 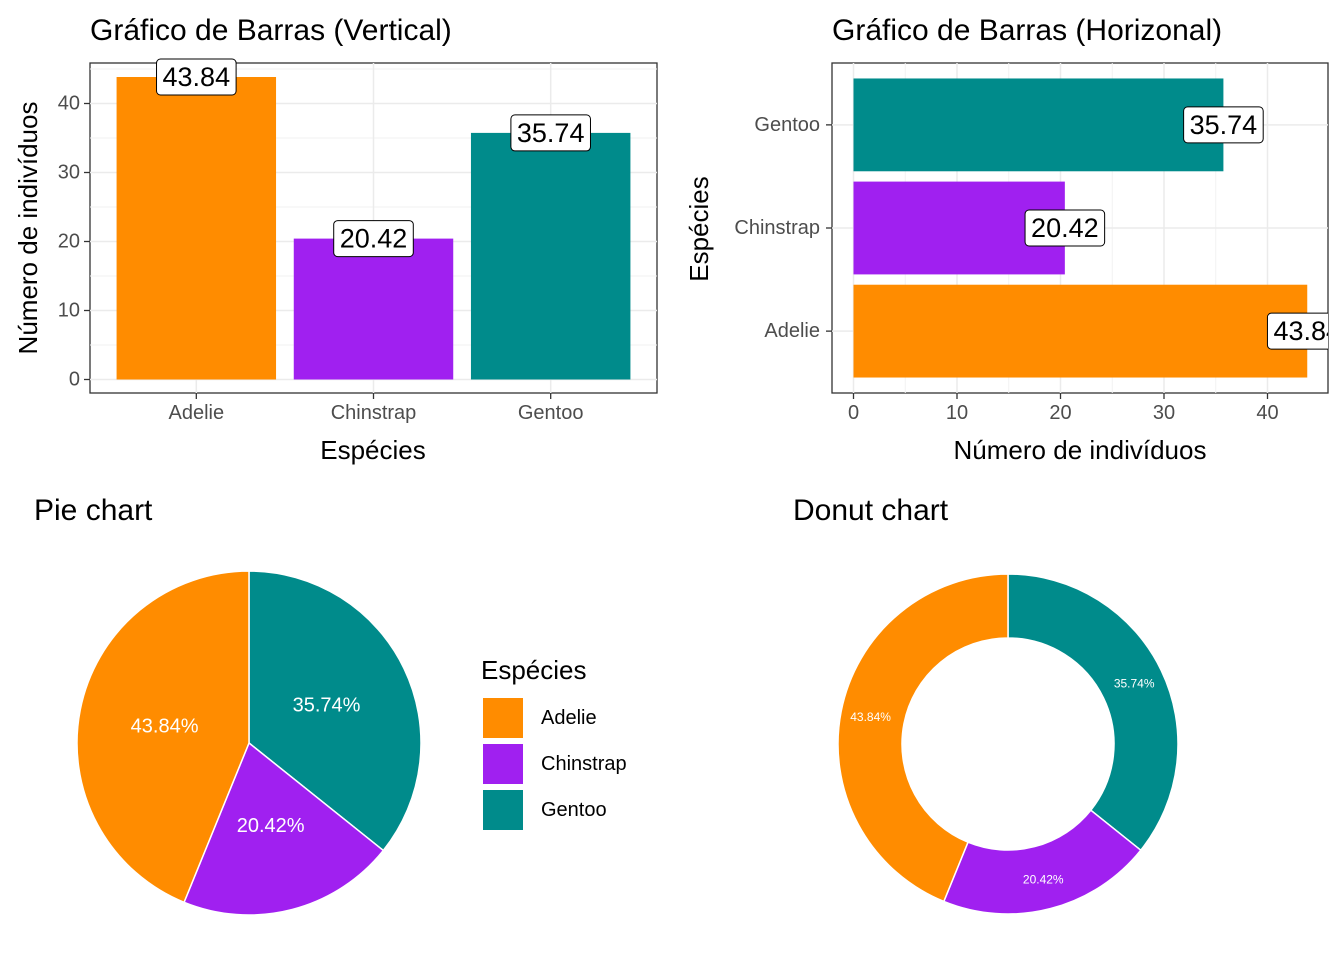 I want to click on x-tick-label: Gentoo, so click(x=551, y=413).